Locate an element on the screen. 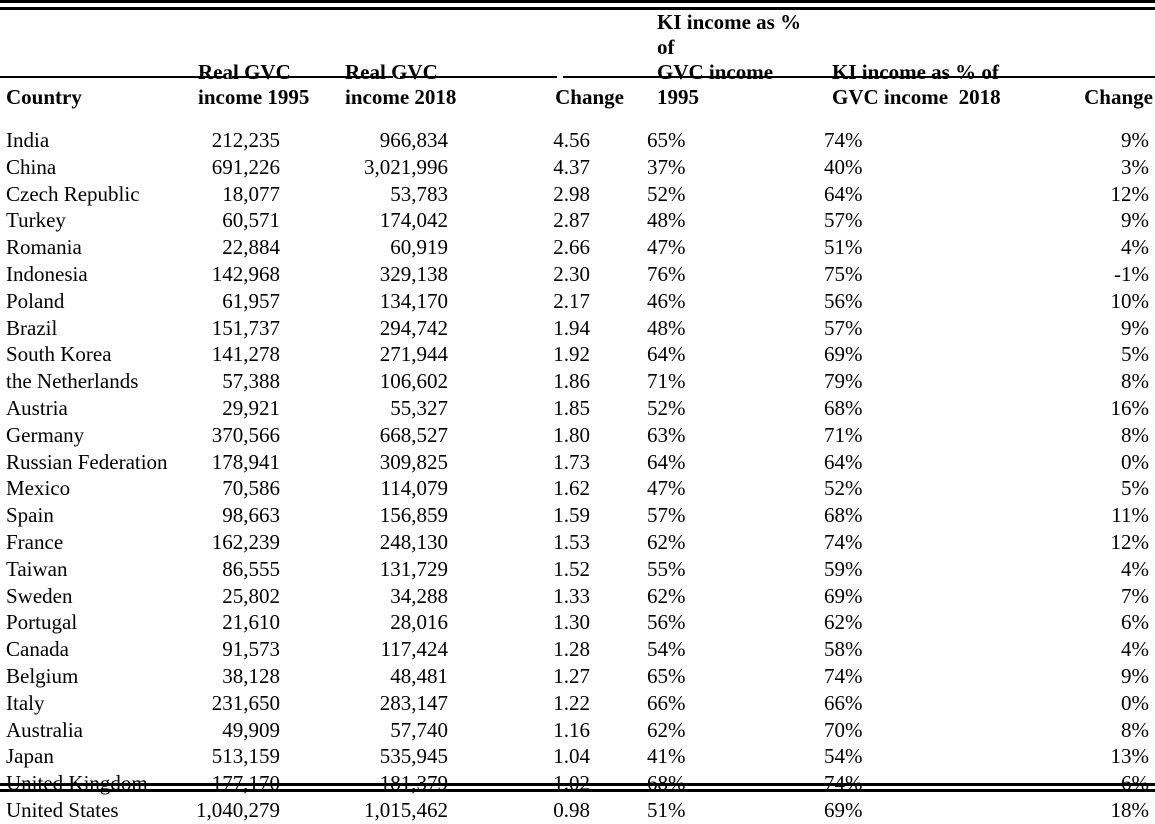 The image size is (1155, 824). table-row: Italy 231,650 283,147 1.22 66% 66% 0% is located at coordinates (577, 703).